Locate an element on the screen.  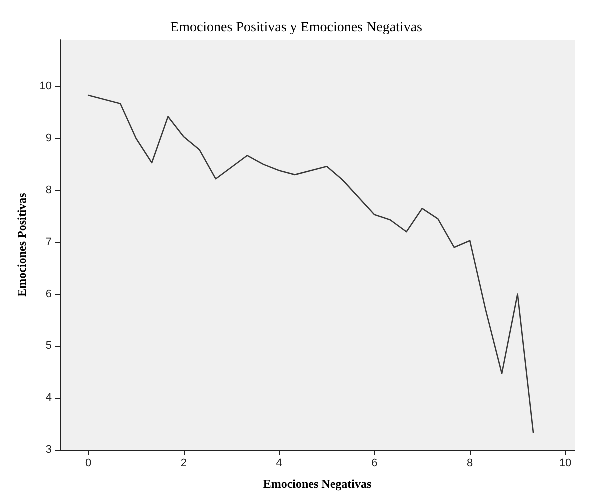
x-tick-label: 6 is located at coordinates (375, 464).